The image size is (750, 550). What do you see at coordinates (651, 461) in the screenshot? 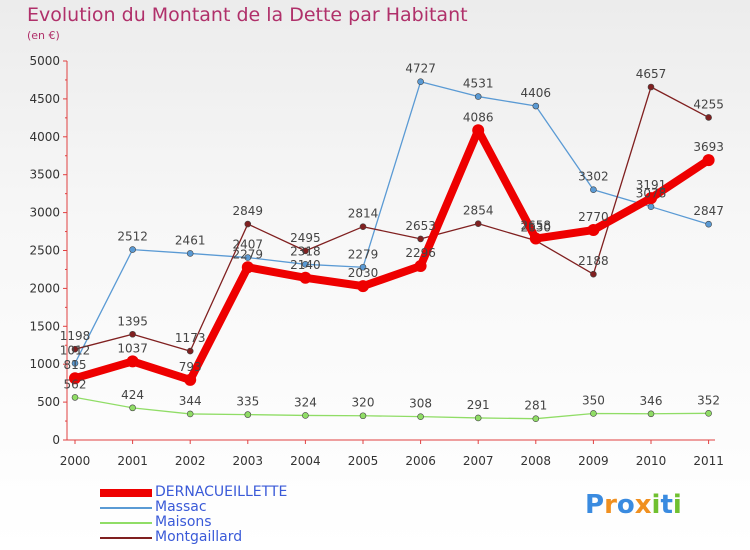
I see `x-tick-label: 2010` at bounding box center [651, 461].